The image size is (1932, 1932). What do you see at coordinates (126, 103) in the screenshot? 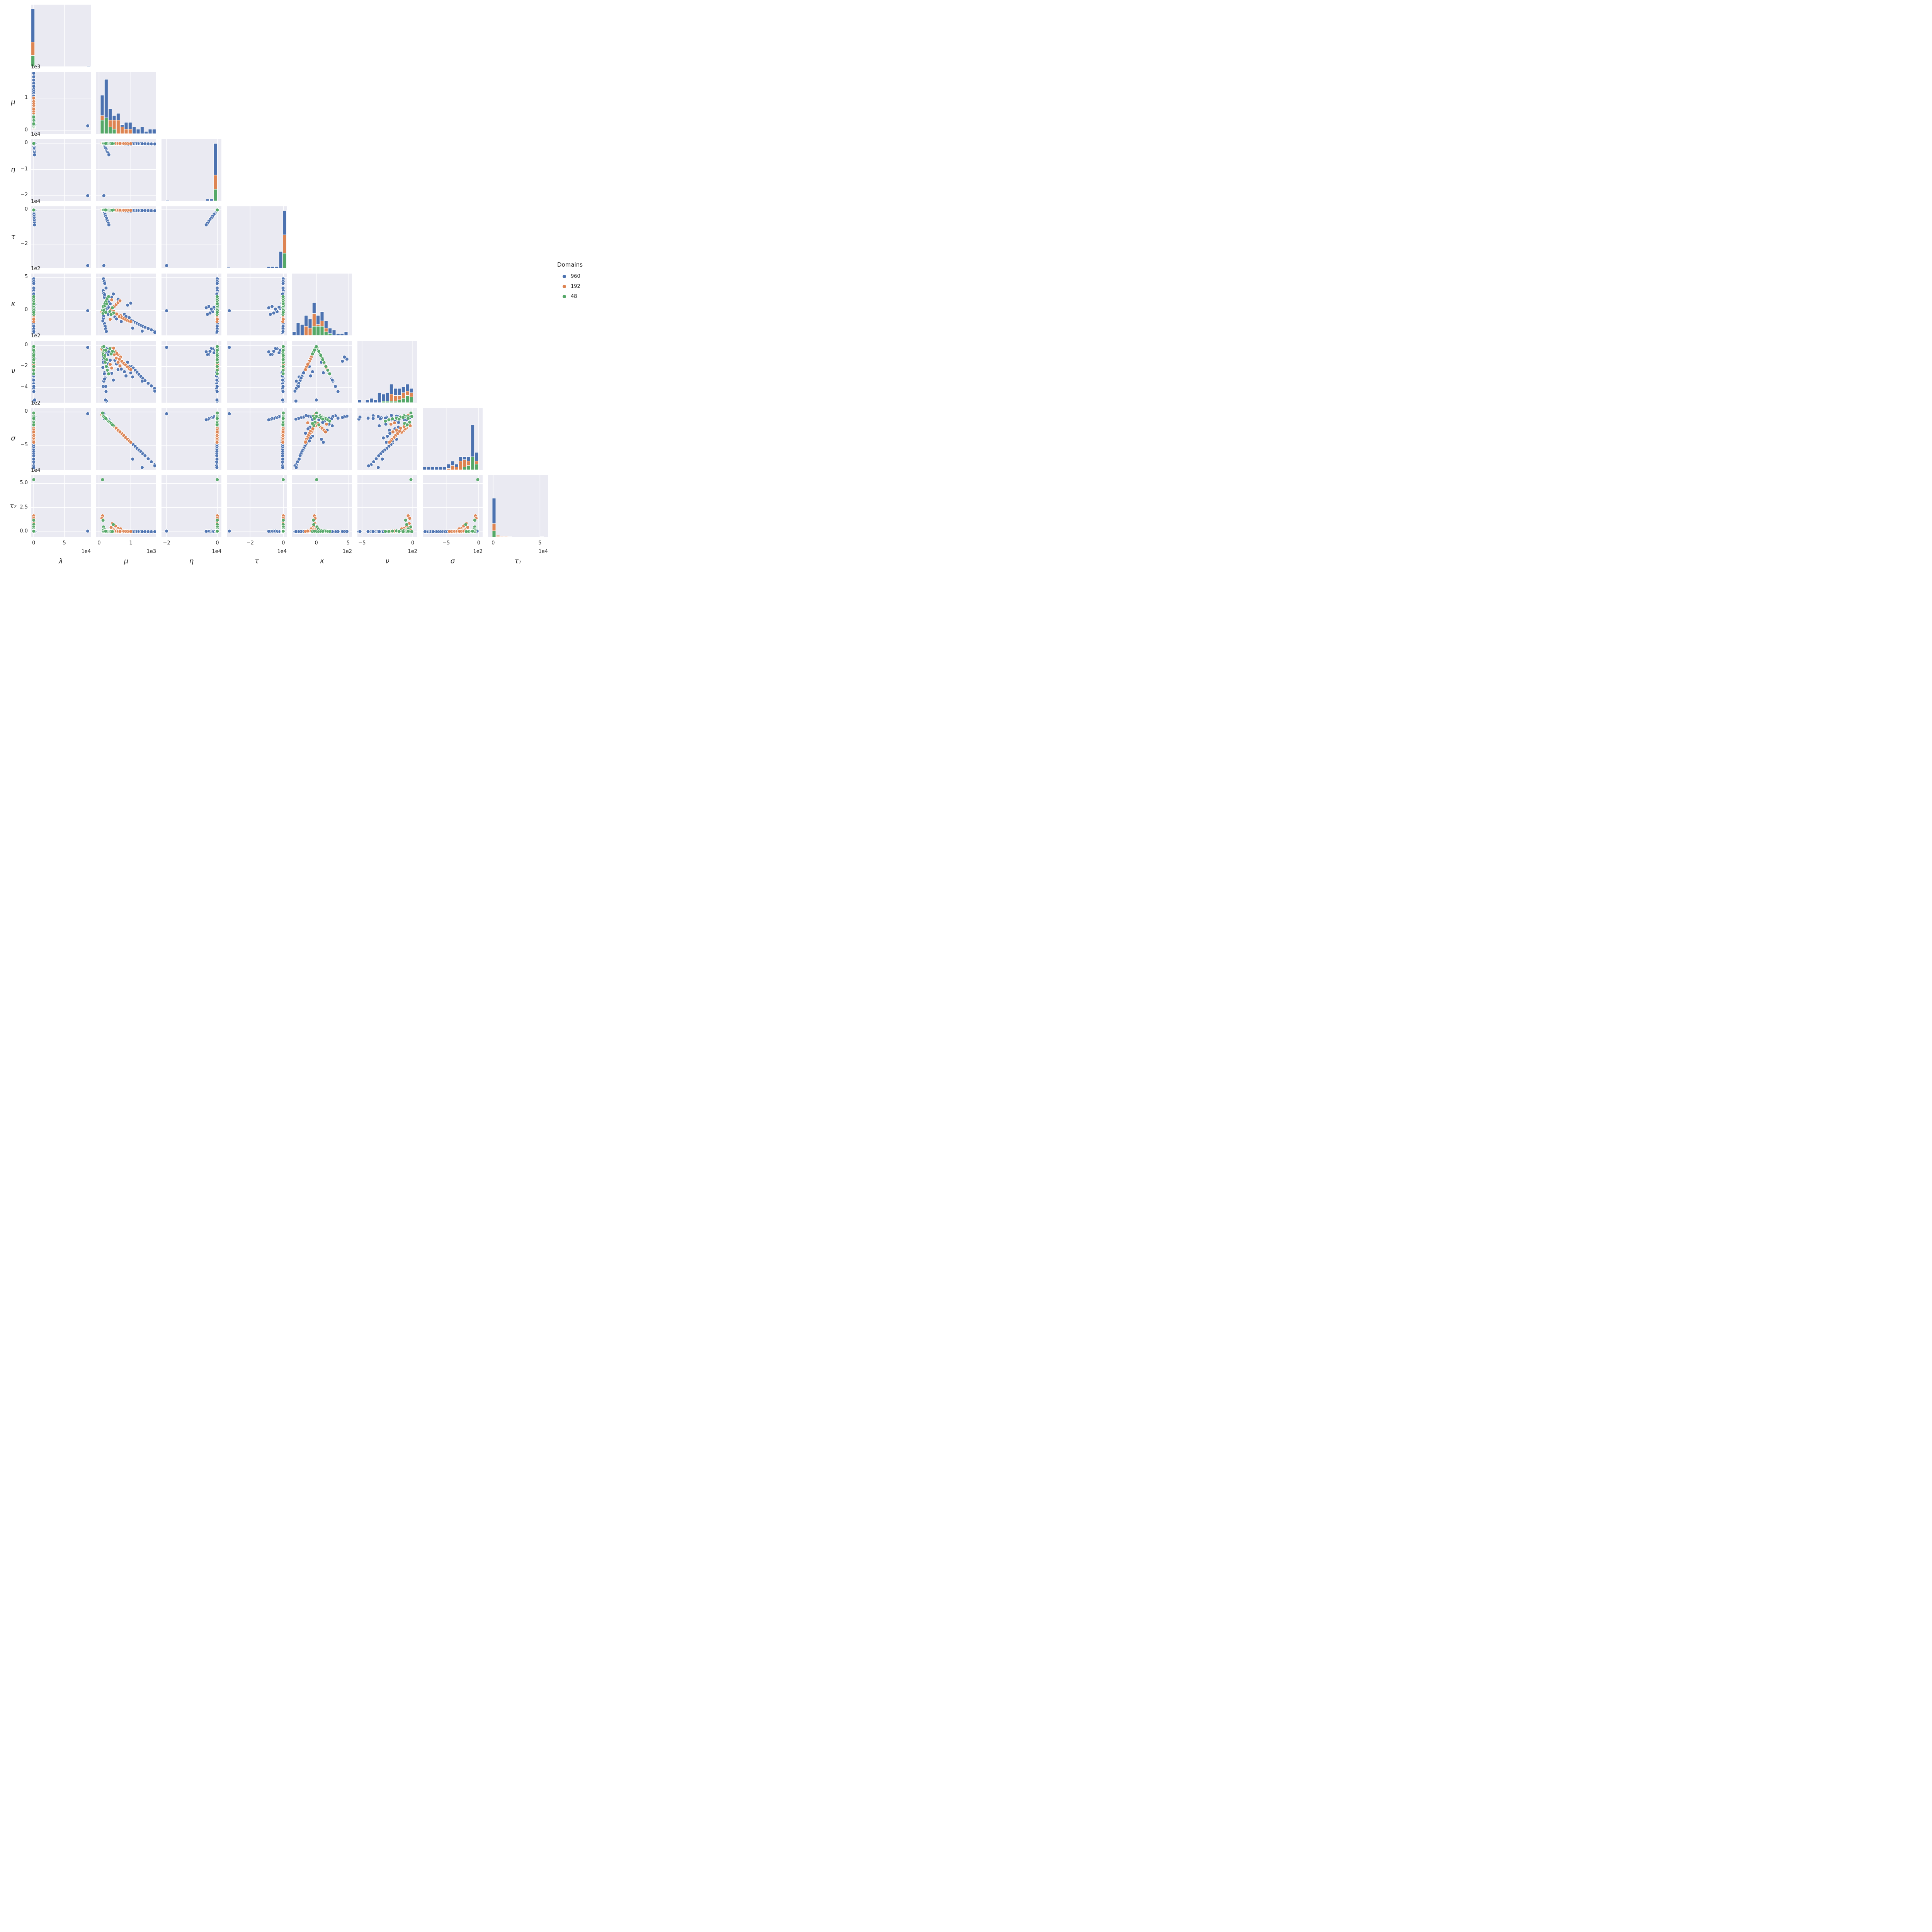
I see `diag-hist-mu` at bounding box center [126, 103].